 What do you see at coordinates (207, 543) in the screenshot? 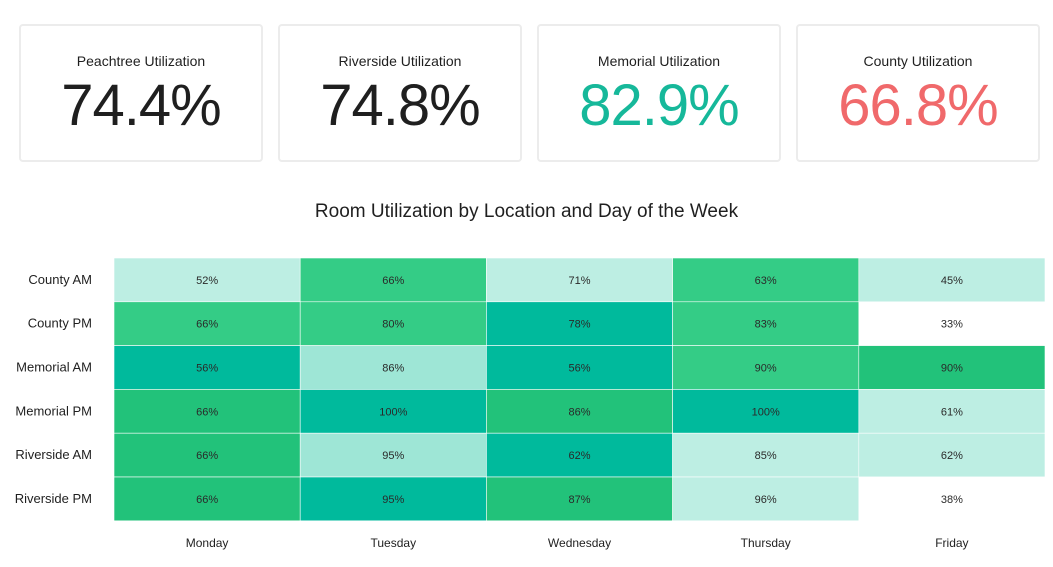
I see `column-label: Monday` at bounding box center [207, 543].